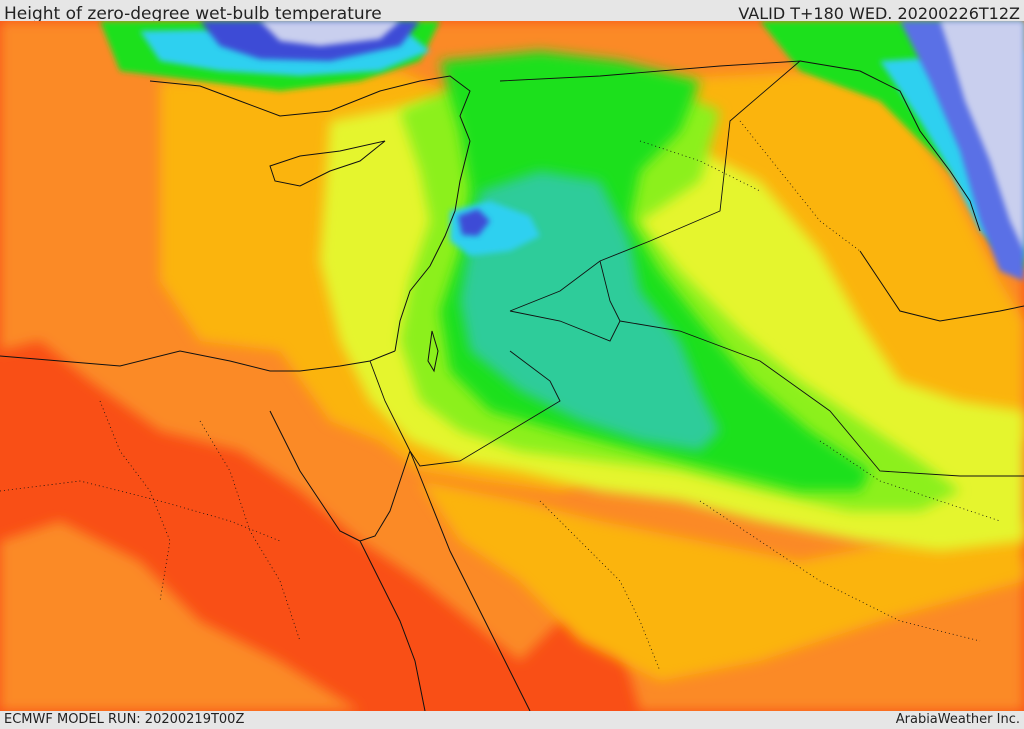  I want to click on border-syria-iraq, so click(650, 186).